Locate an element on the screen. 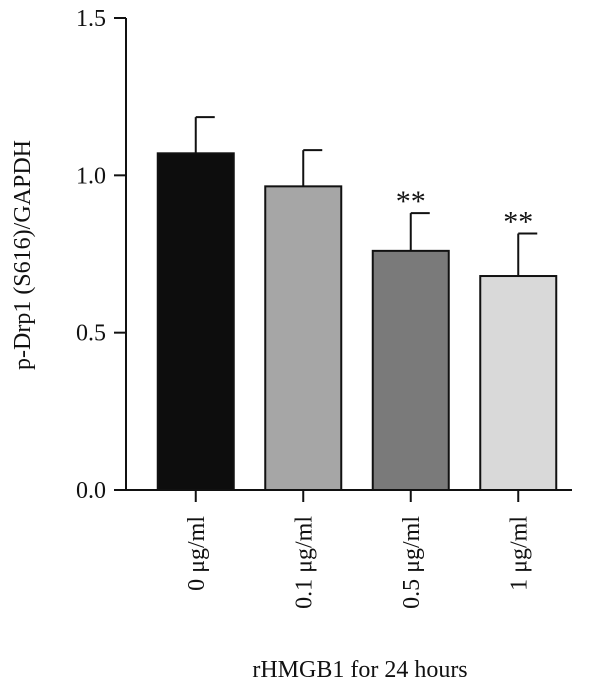 This screenshot has width=600, height=689. y-tick-label: 0.5 is located at coordinates (91, 334).